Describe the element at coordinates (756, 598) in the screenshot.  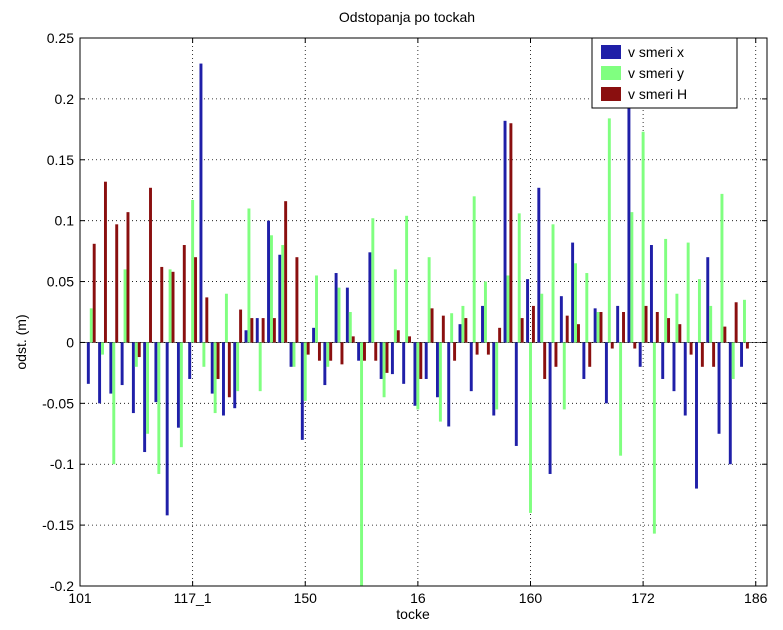
I see `x-tick-label: 186` at that location.